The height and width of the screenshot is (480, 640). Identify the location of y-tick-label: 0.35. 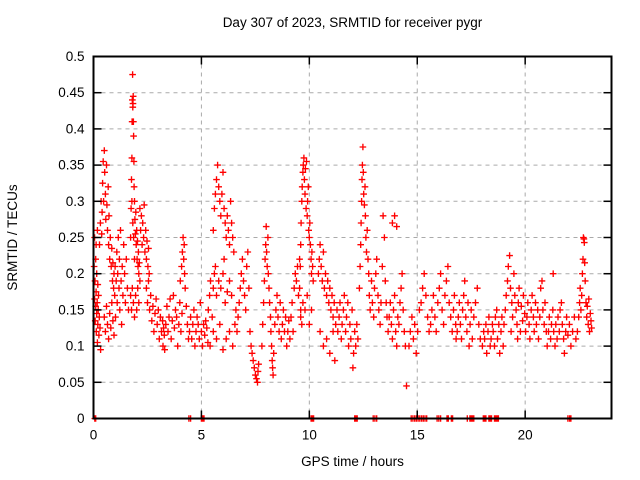
(71, 165).